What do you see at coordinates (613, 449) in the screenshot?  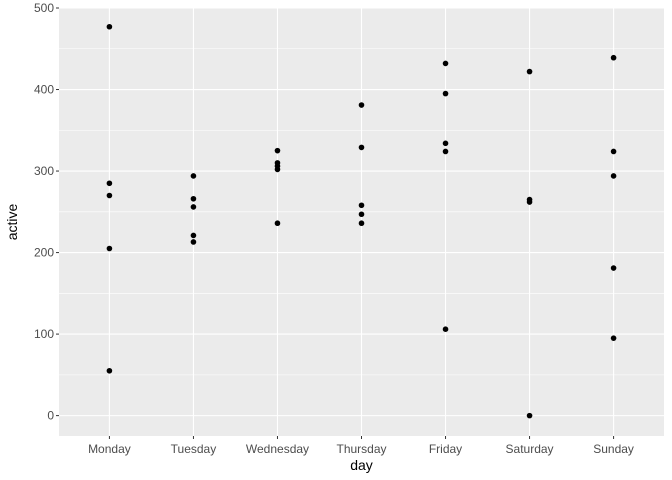 I see `x-tick-label: Sunday` at bounding box center [613, 449].